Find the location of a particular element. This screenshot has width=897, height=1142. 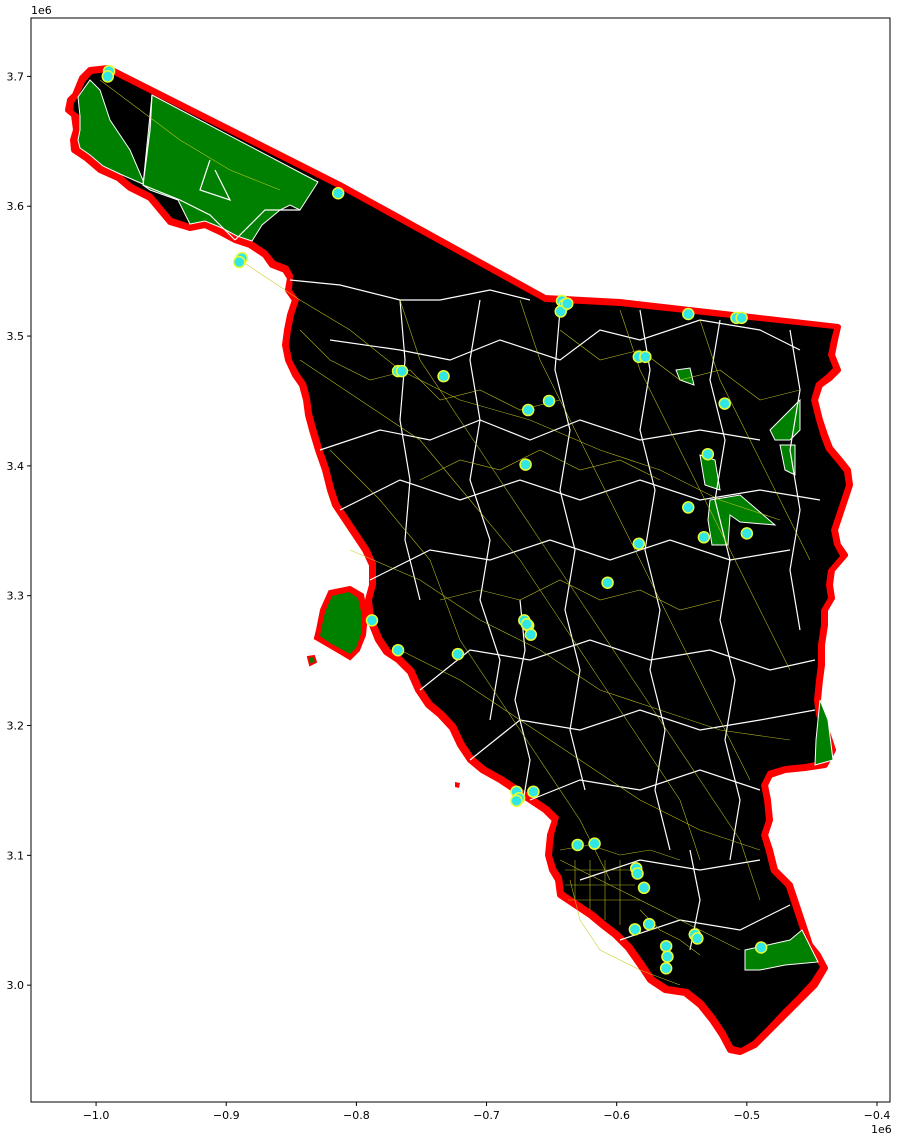

x-axis: −1.0 −0.9 −0.8 −0.7 −0.6 −0.5 −0.4 is located at coordinates (487, 1112).